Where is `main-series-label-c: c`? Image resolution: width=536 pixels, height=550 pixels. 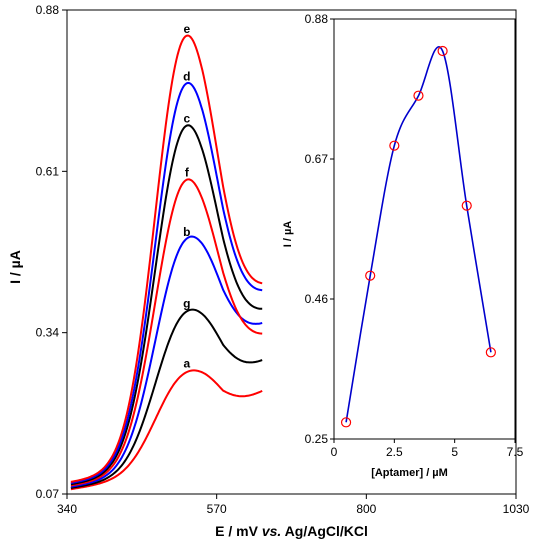 main-series-label-c: c is located at coordinates (186, 119).